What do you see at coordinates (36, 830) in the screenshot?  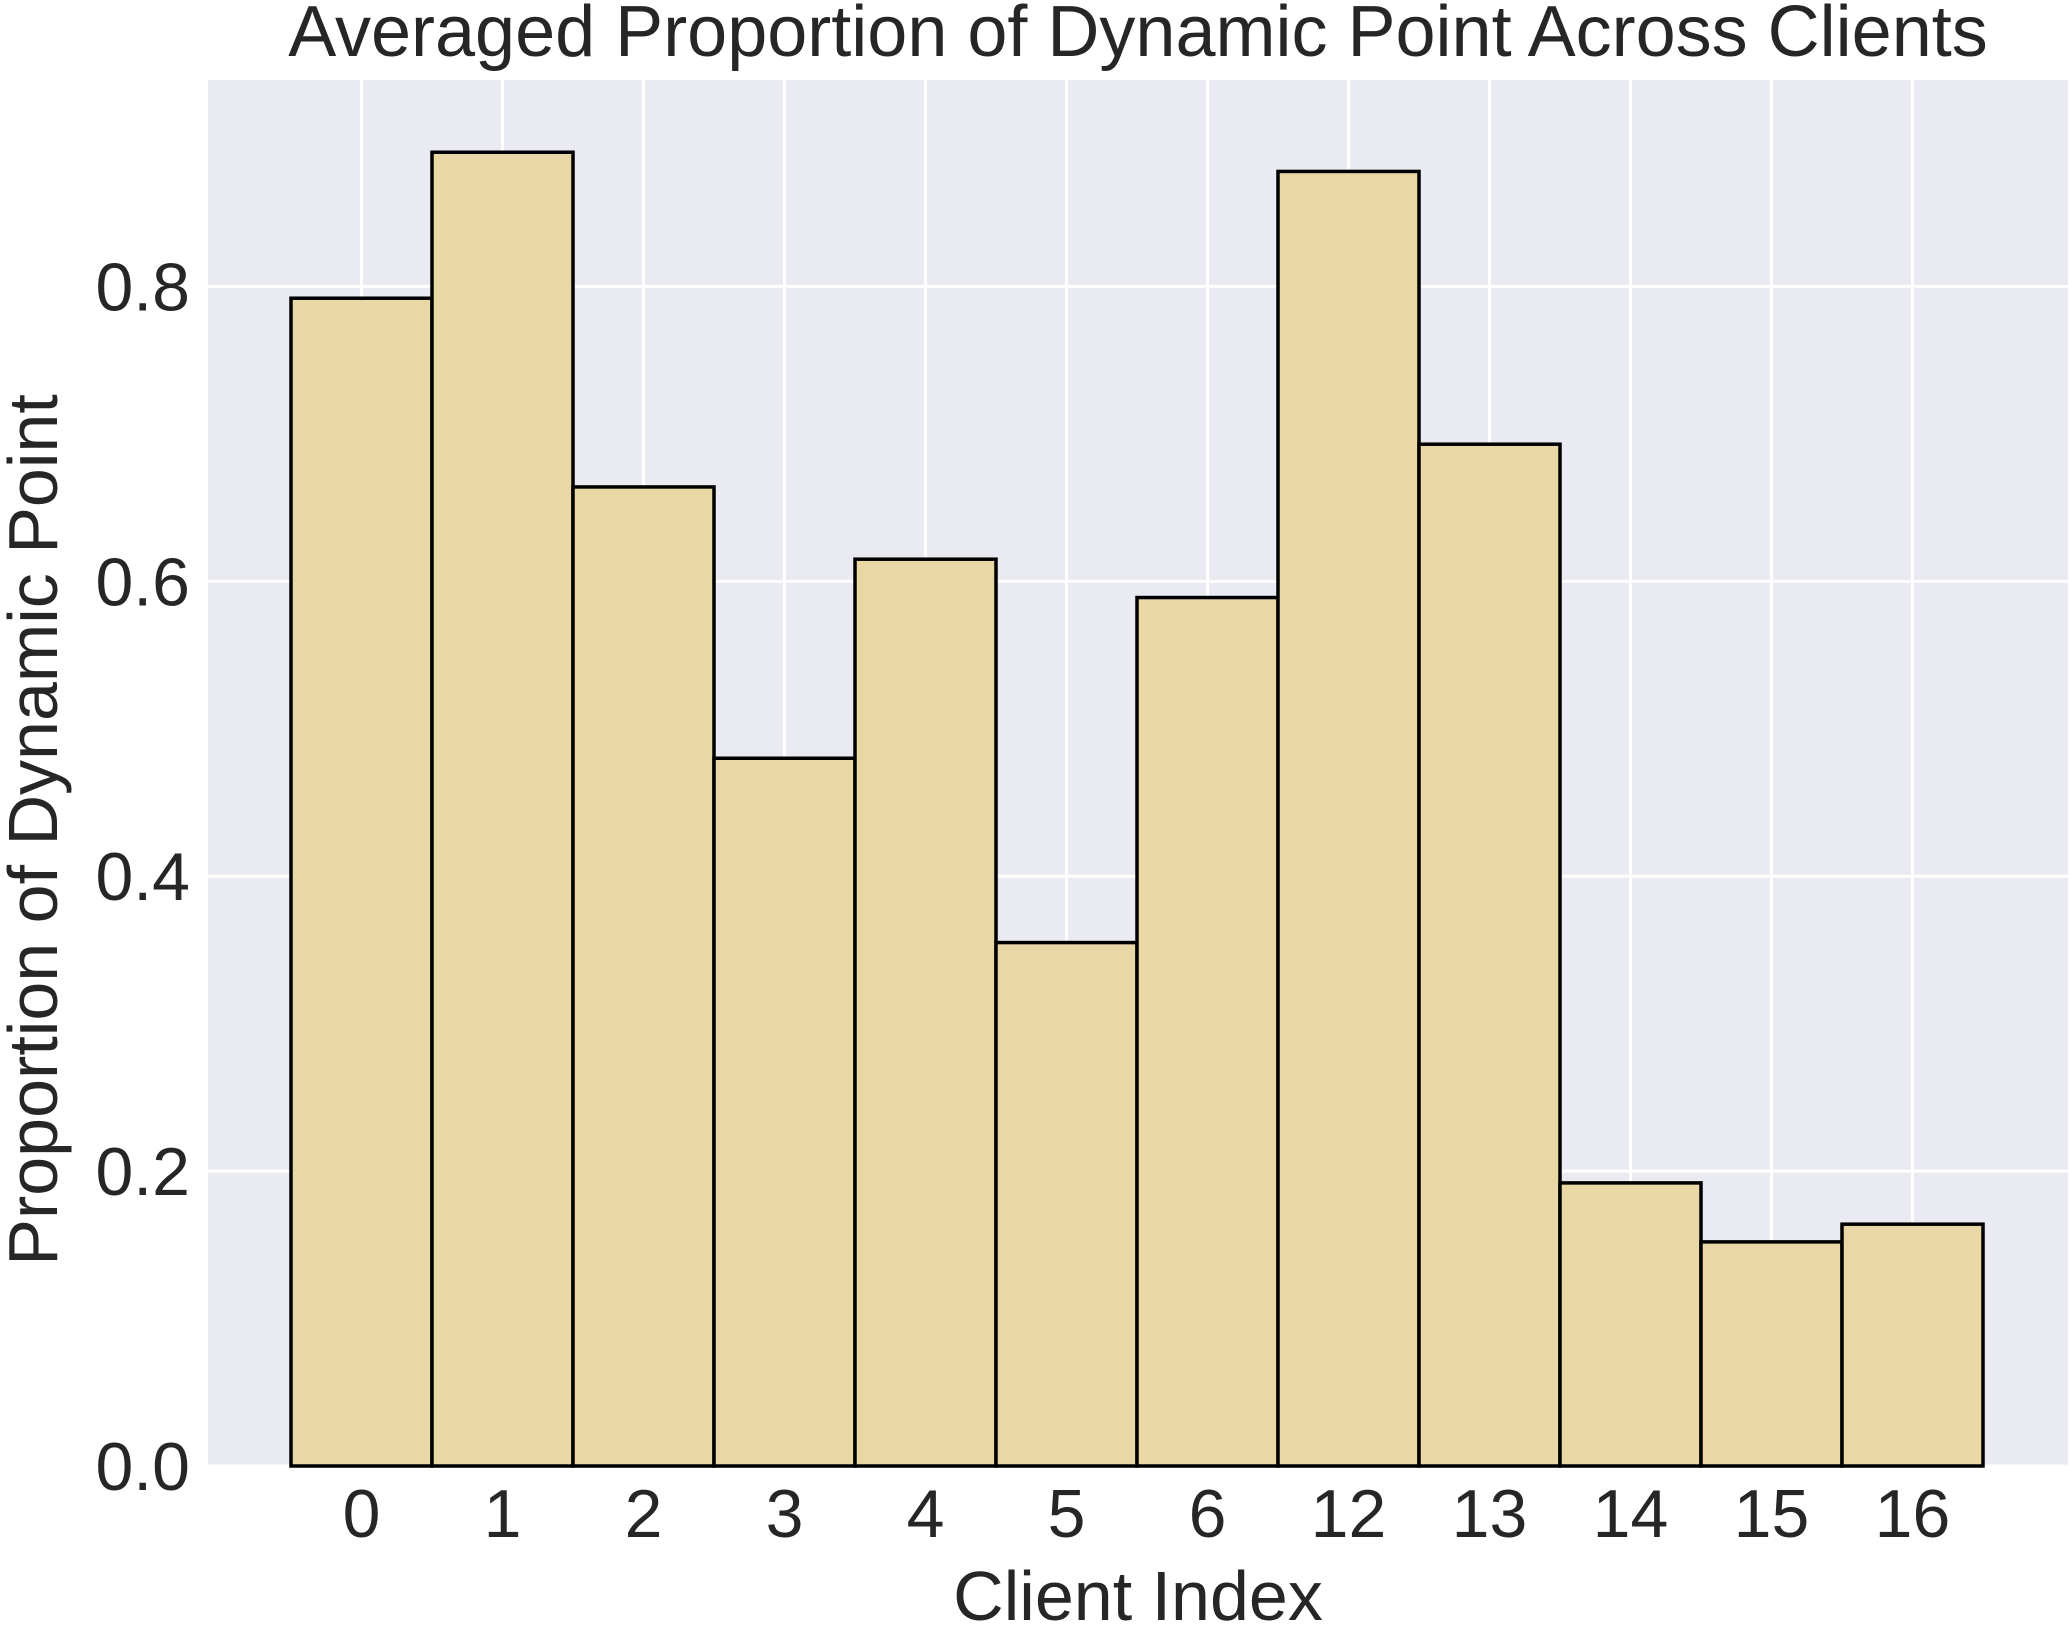 I see `y-axis-label: Proportion of Dynamic Point` at bounding box center [36, 830].